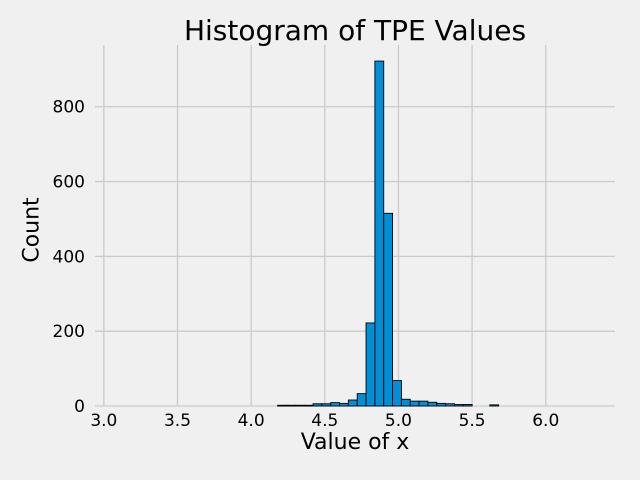 This screenshot has height=480, width=640. I want to click on y-tick-label: 400, so click(69, 257).